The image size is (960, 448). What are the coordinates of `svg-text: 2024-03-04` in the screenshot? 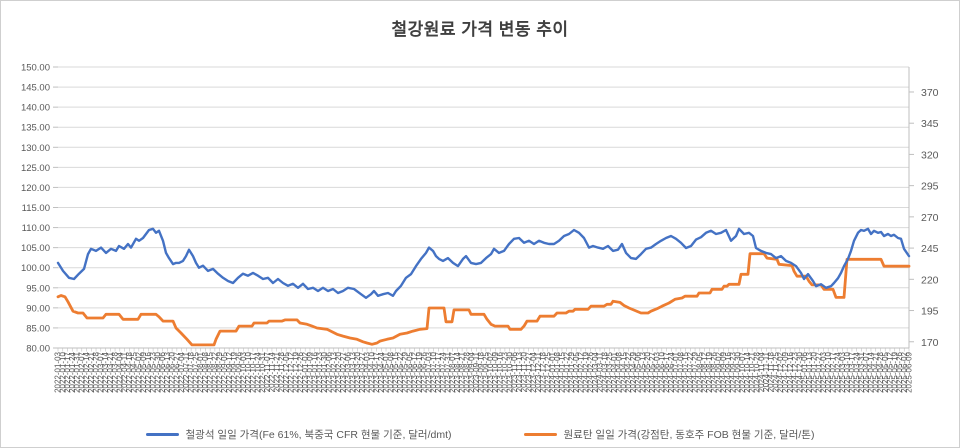 It's located at (595, 371).